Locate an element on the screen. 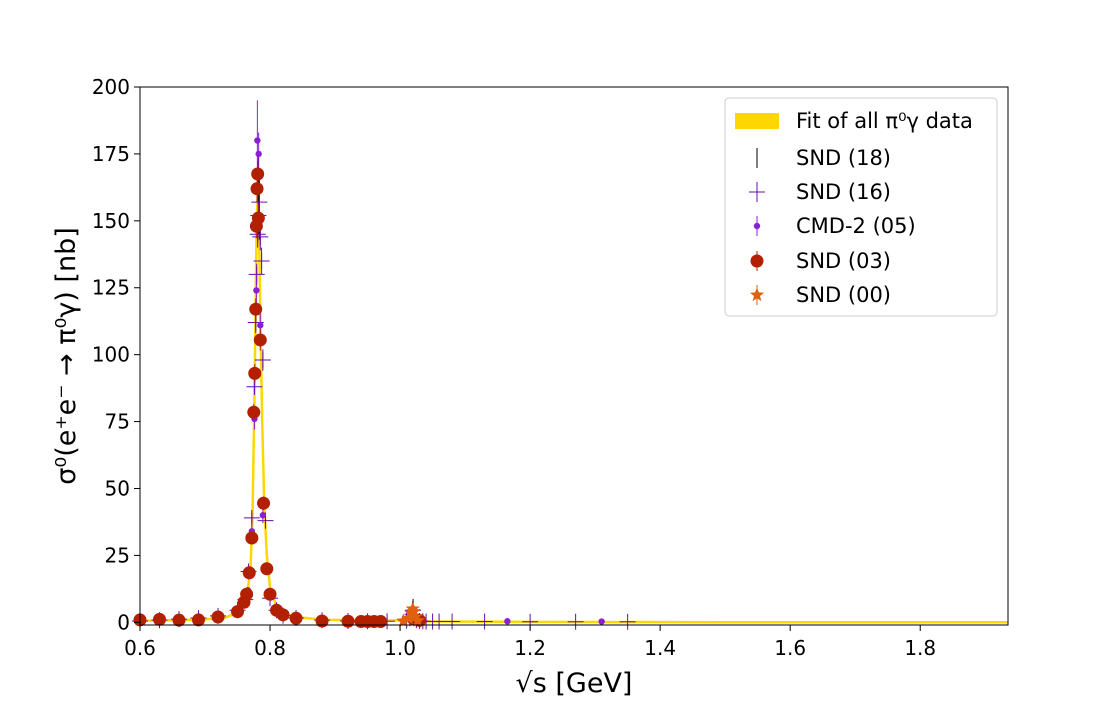  legend-band-swatch is located at coordinates (757, 121).